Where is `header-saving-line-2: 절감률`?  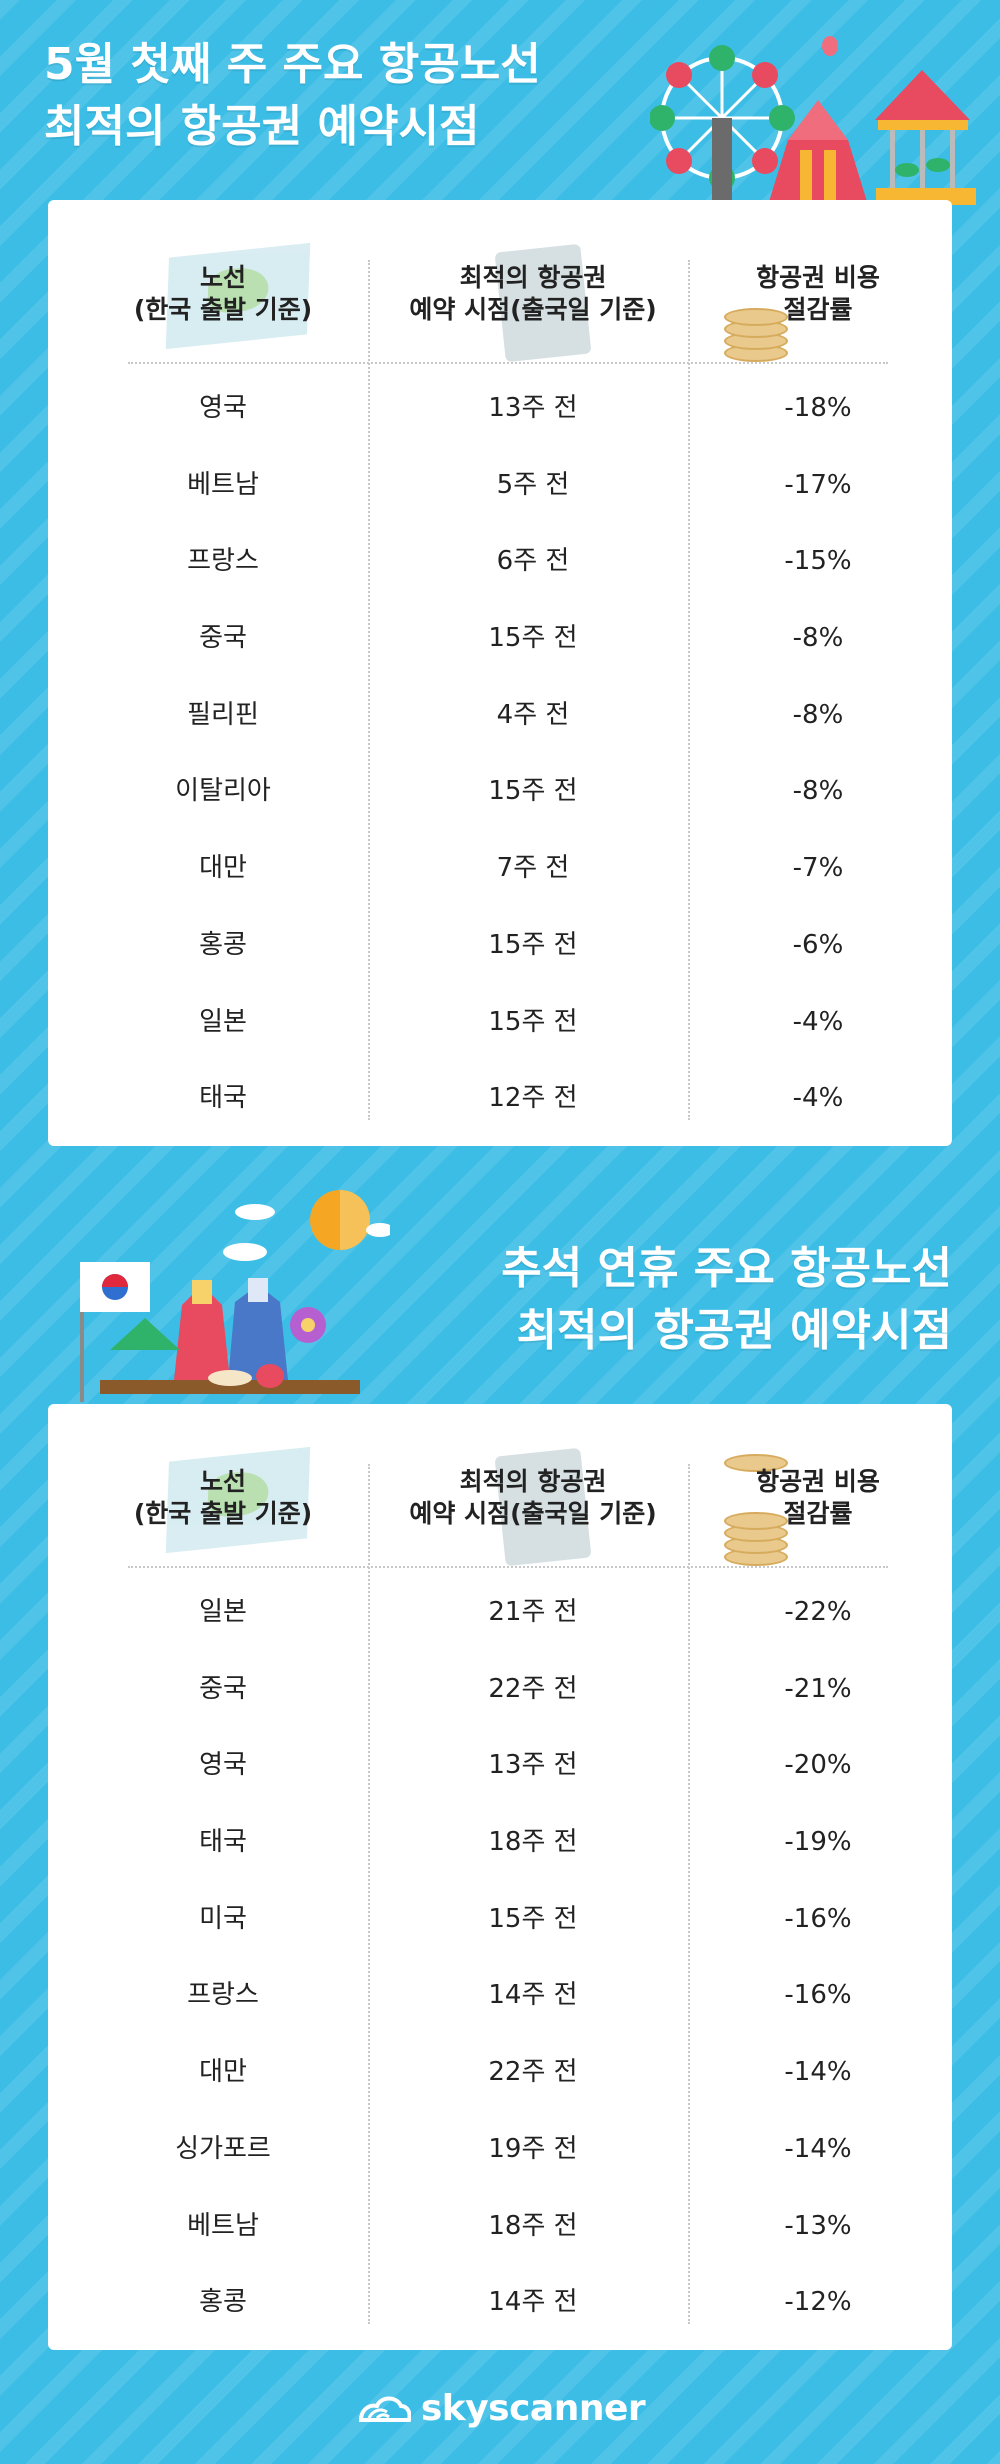 header-saving-line-2: 절감률 is located at coordinates (818, 1513).